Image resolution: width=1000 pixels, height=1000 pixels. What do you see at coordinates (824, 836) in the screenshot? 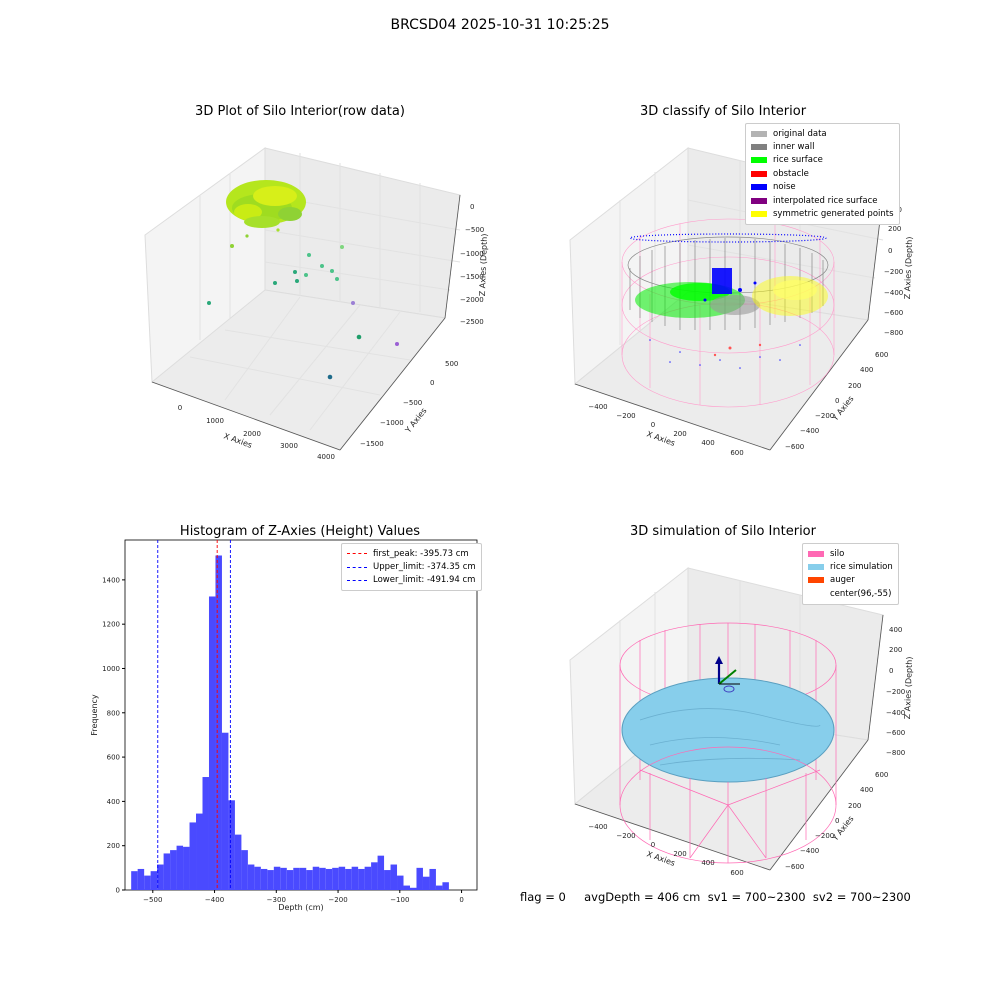
I see `simulation-y-tick: −200` at bounding box center [824, 836].